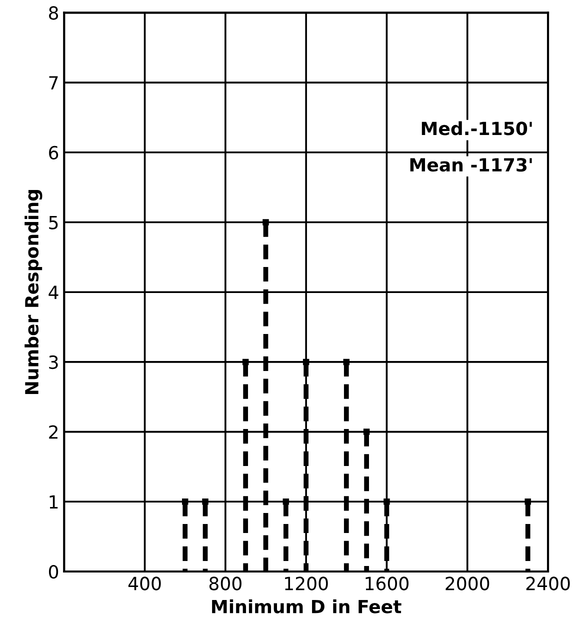 This screenshot has height=635, width=583. Describe the element at coordinates (307, 606) in the screenshot. I see `x-axis-title: Minimum D in Feet` at that location.